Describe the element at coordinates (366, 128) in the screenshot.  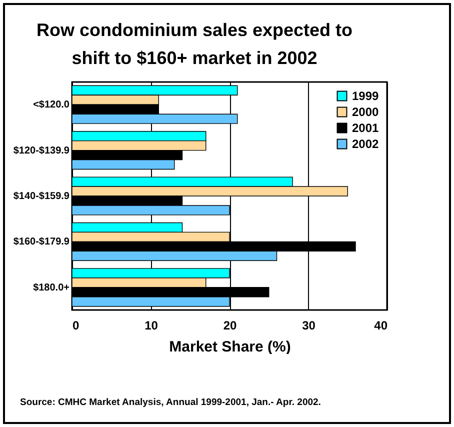
I see `legend-label: 2001` at that location.